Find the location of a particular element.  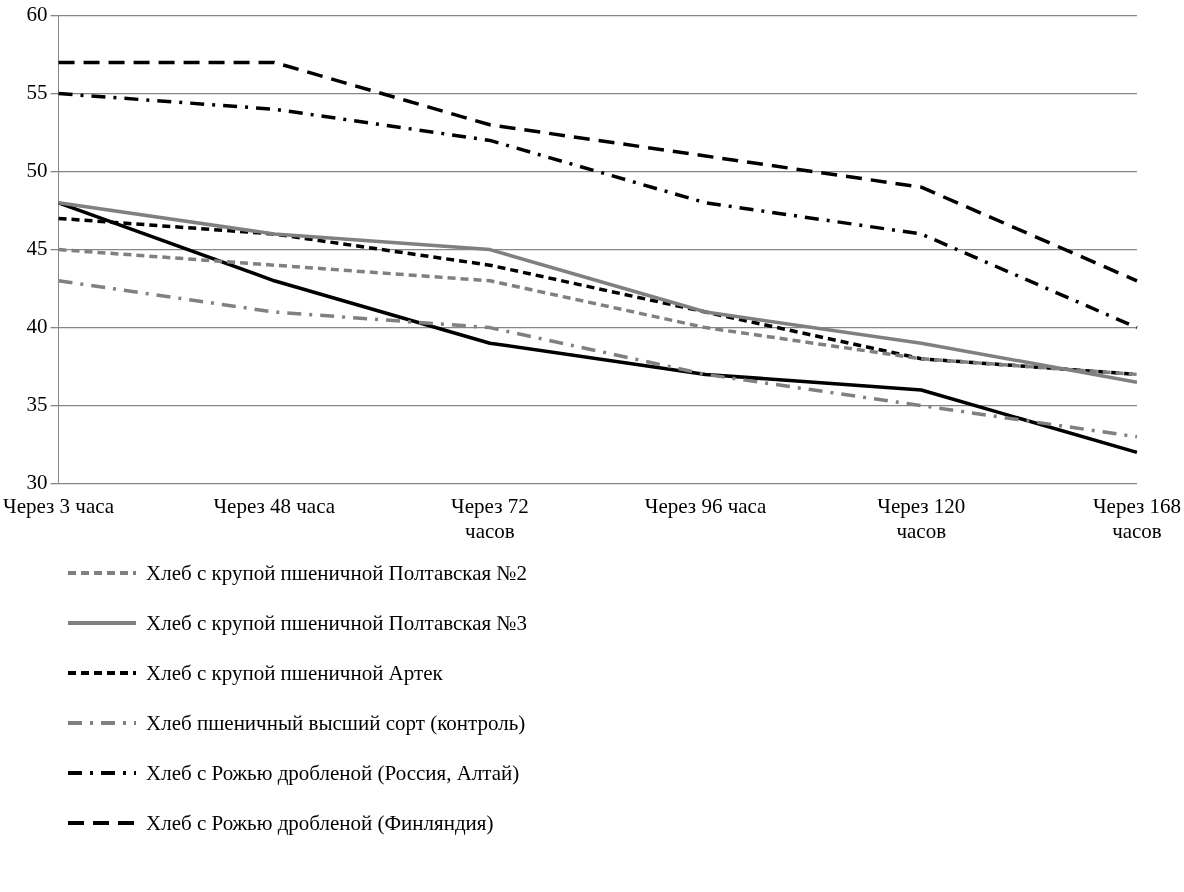

y-tick-label: 30 is located at coordinates (37, 482).